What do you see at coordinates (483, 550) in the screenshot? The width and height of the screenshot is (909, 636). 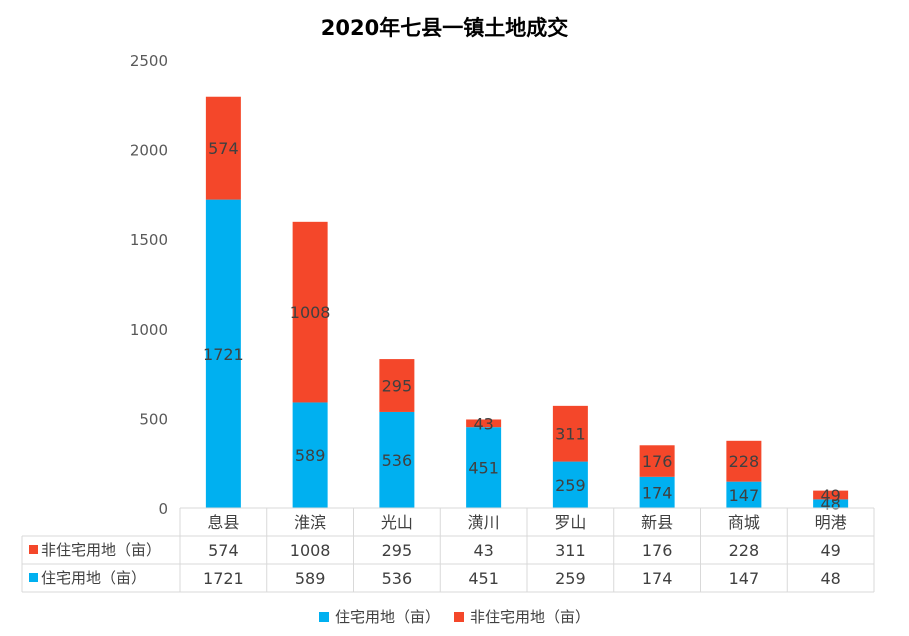 I see `table-cell: 43` at bounding box center [483, 550].